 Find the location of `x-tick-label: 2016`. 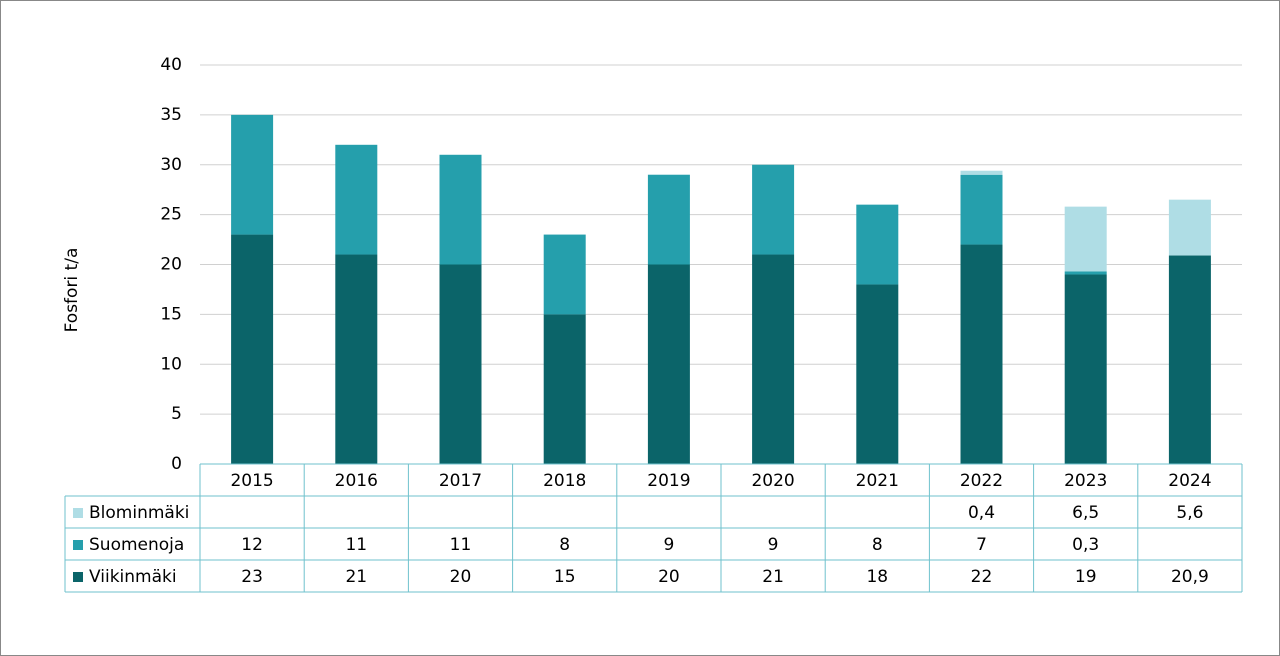

x-tick-label: 2016 is located at coordinates (356, 481).